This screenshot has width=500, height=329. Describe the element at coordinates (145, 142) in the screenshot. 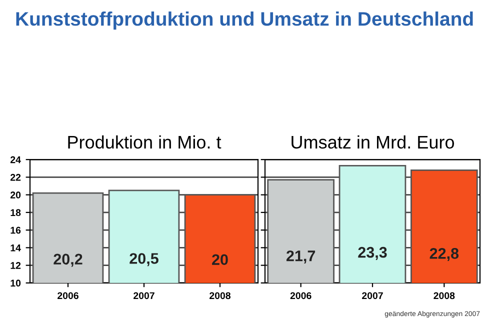

I see `chart-title: Produktion in Mio. t` at that location.